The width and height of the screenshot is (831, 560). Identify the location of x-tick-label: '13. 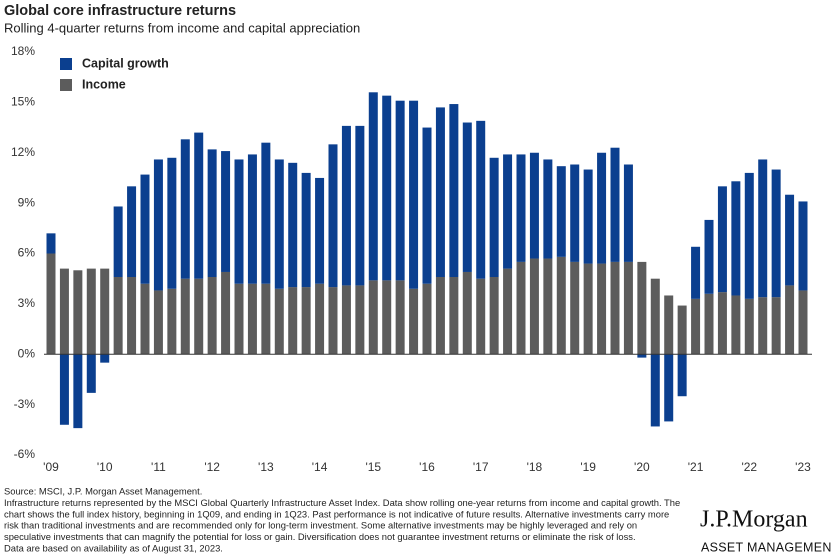
(266, 467).